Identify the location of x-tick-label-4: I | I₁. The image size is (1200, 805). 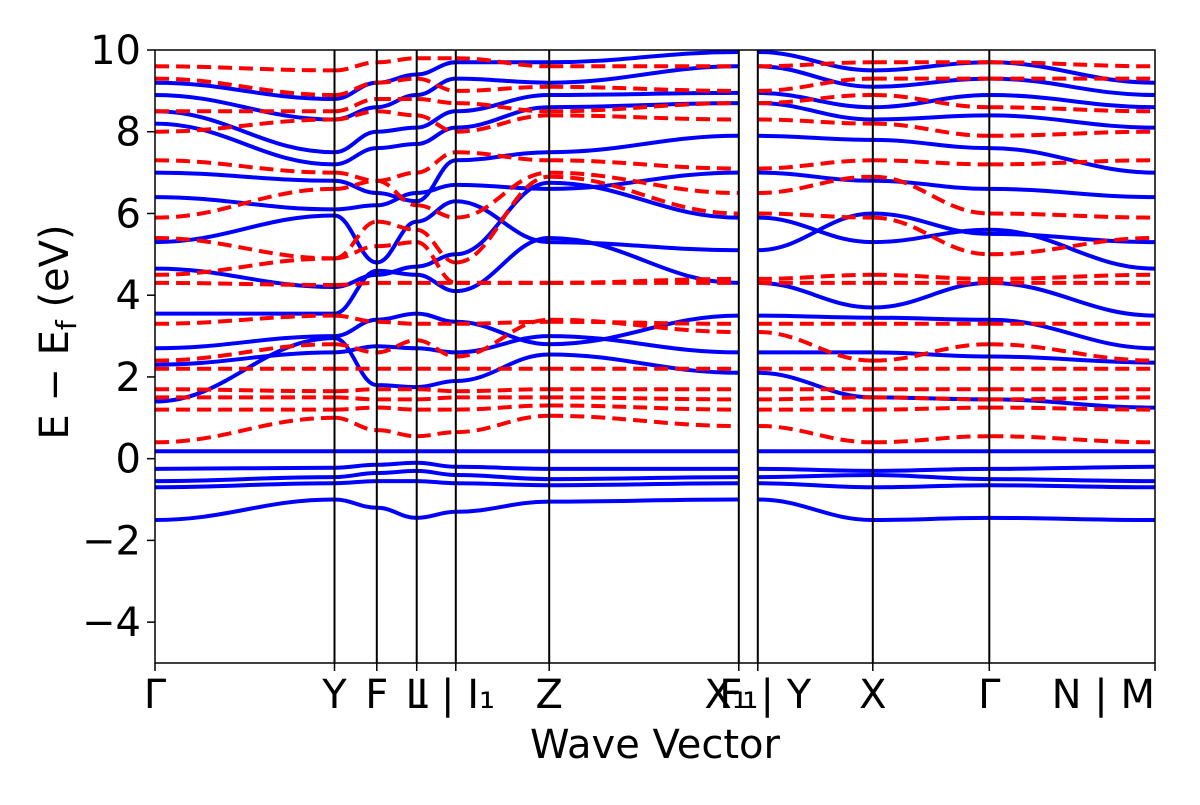
(456, 695).